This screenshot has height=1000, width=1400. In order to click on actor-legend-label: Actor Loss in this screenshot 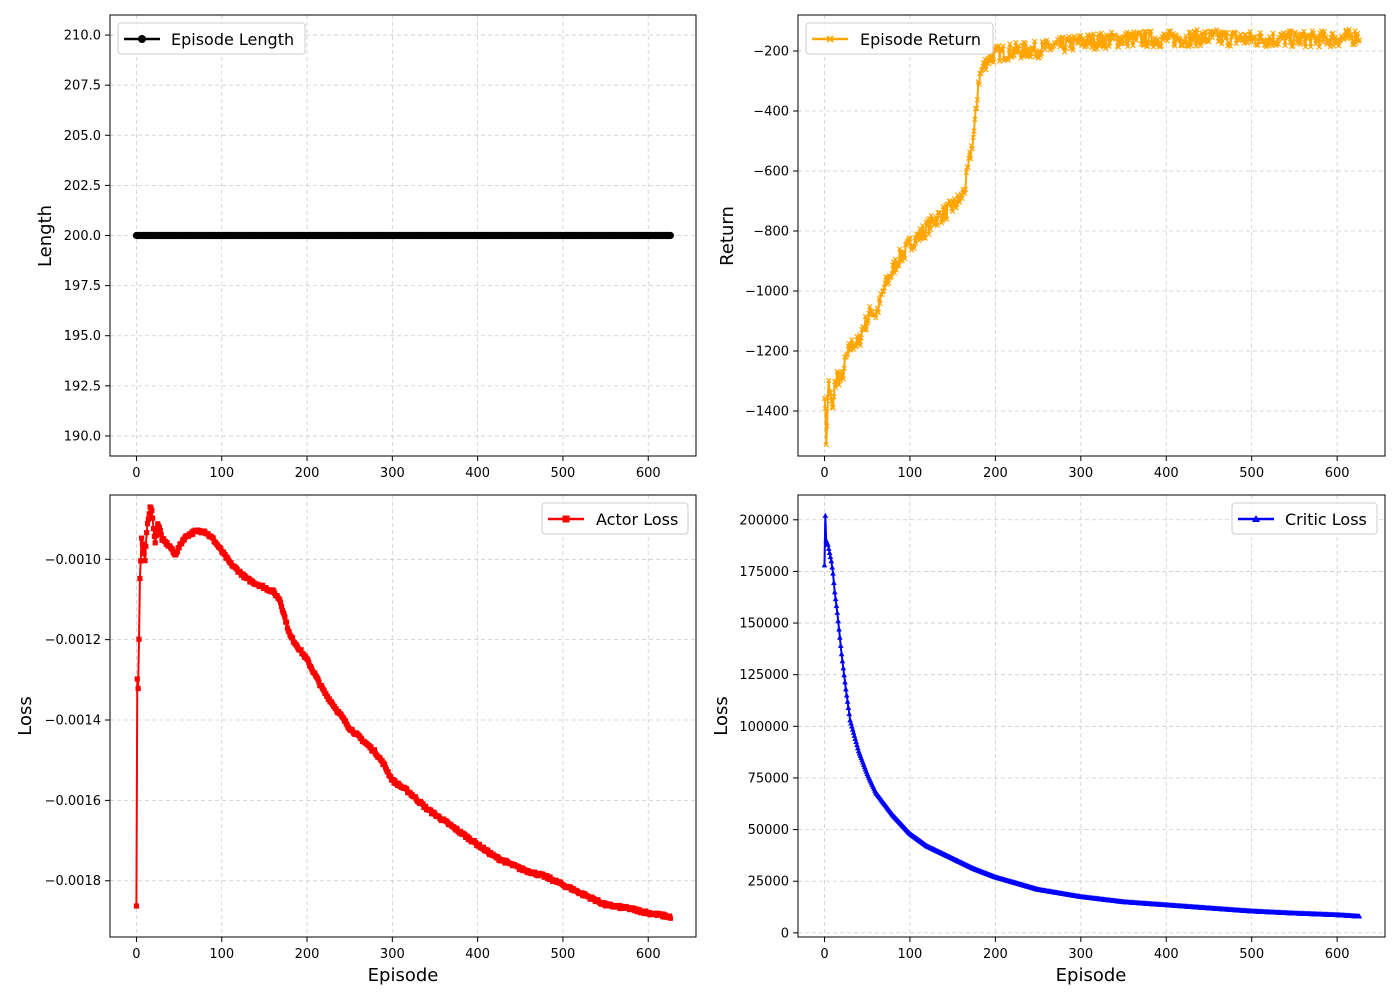, I will do `click(637, 519)`.